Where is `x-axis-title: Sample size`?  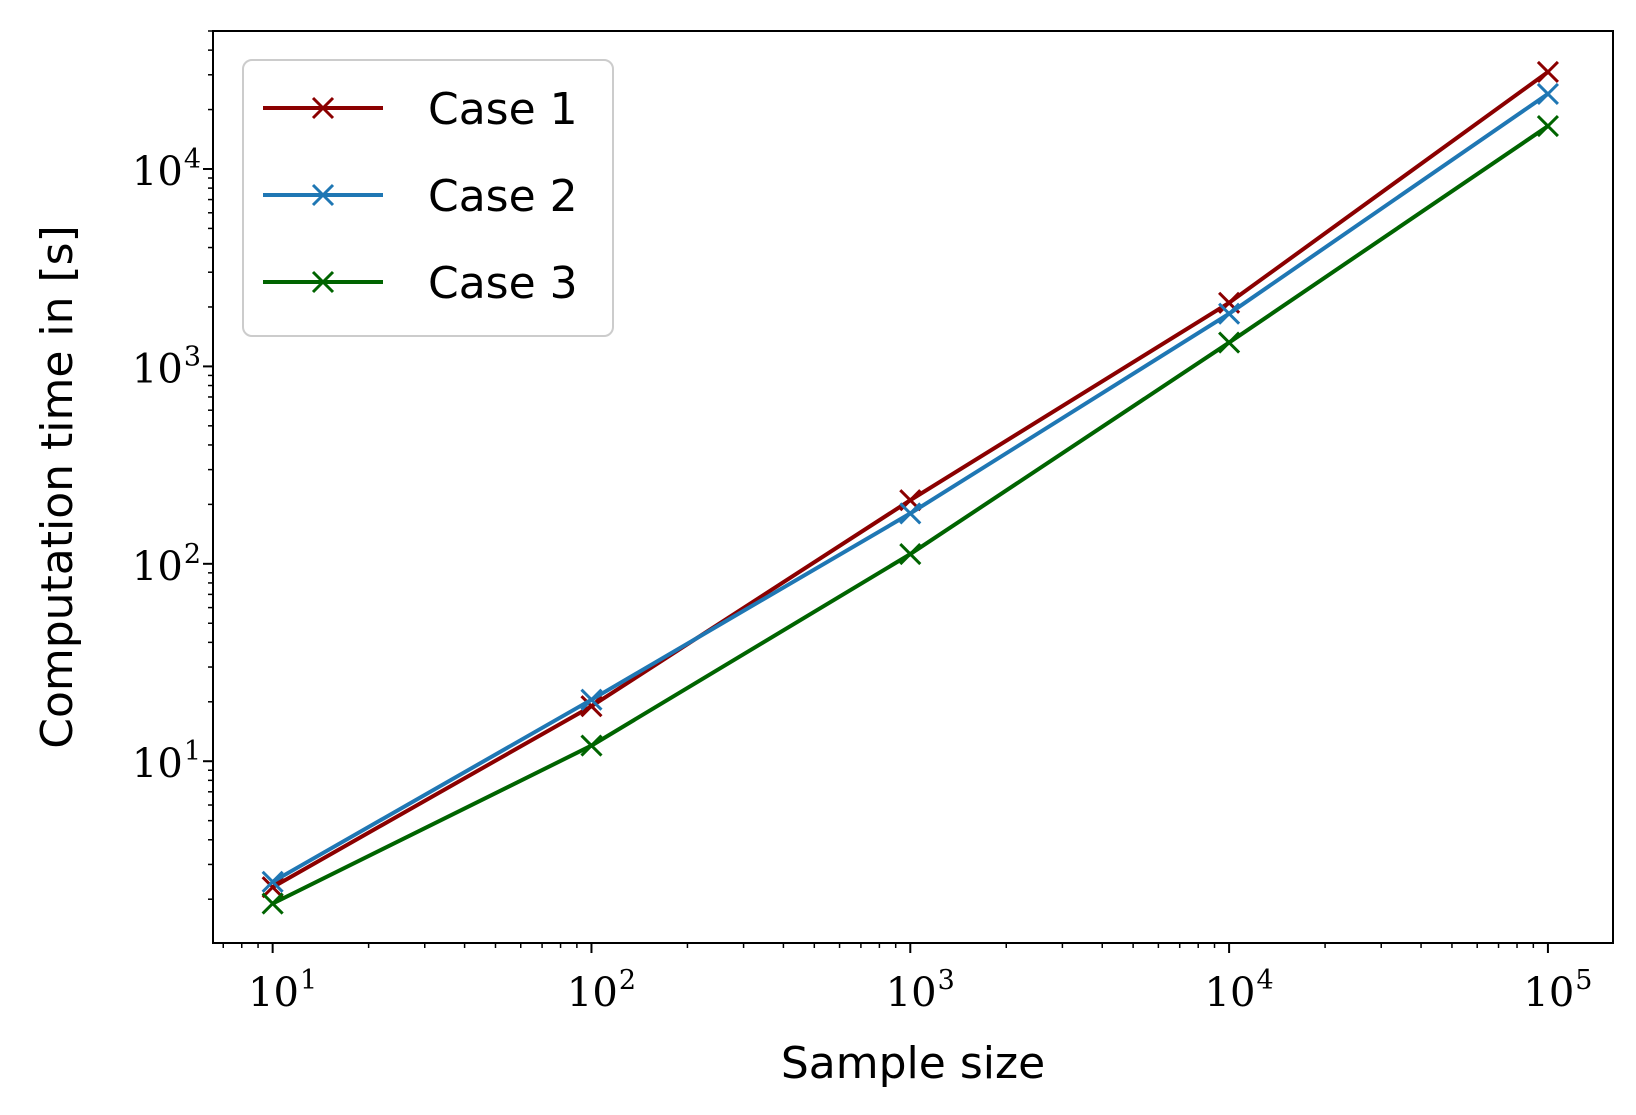
x-axis-title: Sample size is located at coordinates (913, 1063).